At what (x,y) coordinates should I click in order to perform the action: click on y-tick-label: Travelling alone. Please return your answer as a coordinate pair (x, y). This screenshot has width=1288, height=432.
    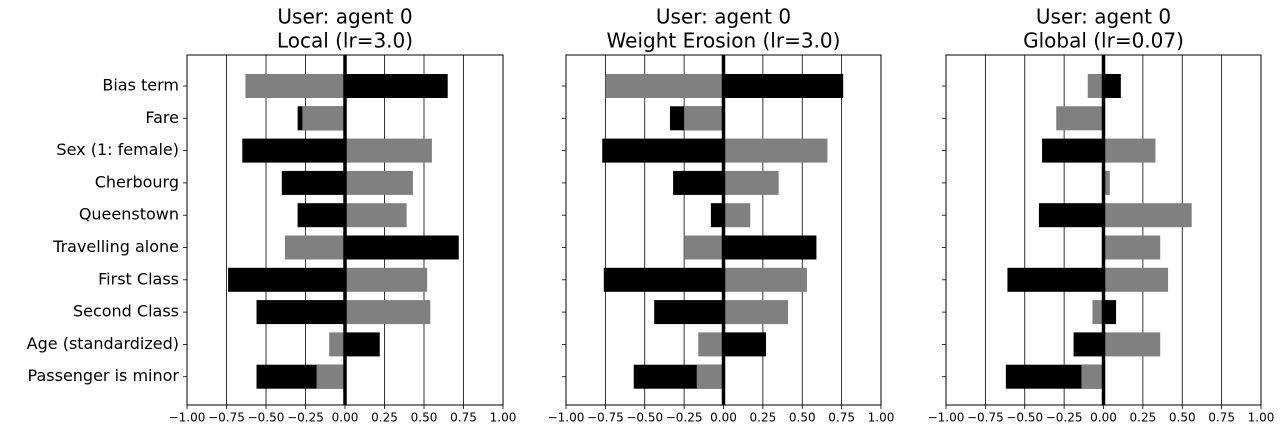
    Looking at the image, I should click on (115, 246).